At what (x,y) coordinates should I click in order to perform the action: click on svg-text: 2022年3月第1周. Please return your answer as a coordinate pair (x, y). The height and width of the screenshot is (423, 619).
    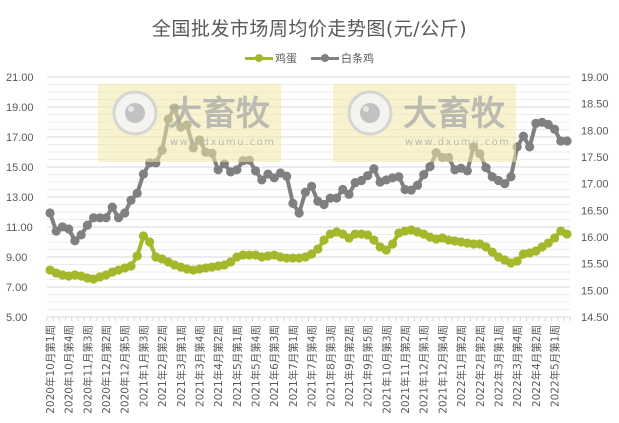
    Looking at the image, I should click on (498, 366).